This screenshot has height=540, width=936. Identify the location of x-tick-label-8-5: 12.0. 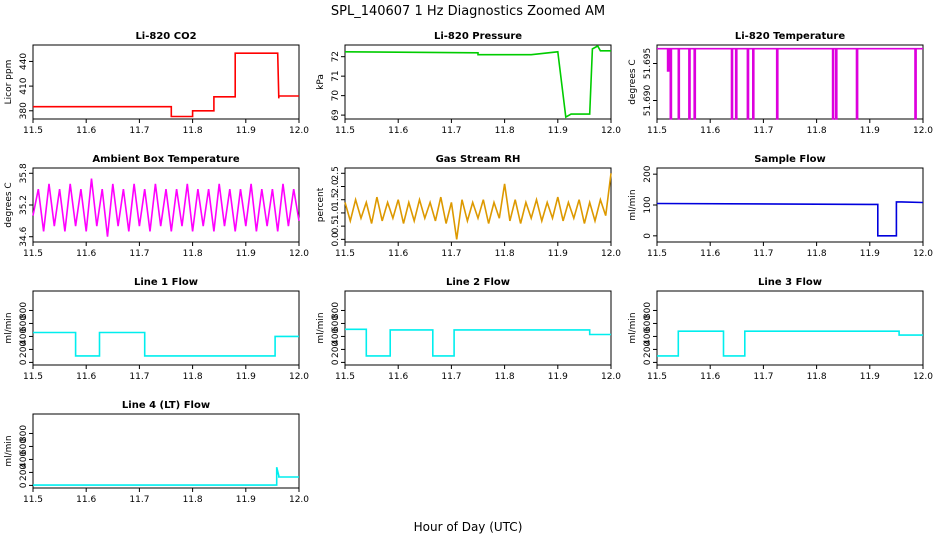
(611, 377).